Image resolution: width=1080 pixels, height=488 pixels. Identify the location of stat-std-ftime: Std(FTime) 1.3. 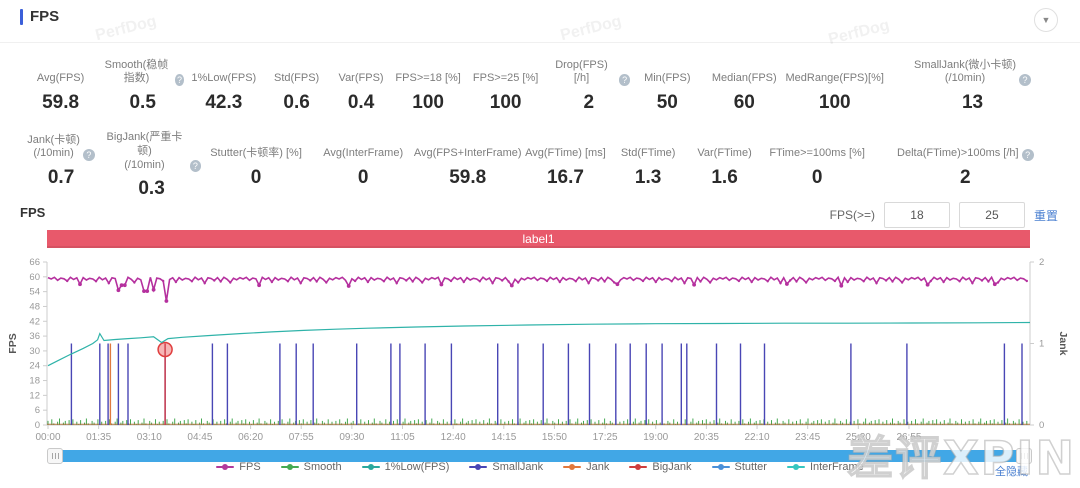
(648, 167).